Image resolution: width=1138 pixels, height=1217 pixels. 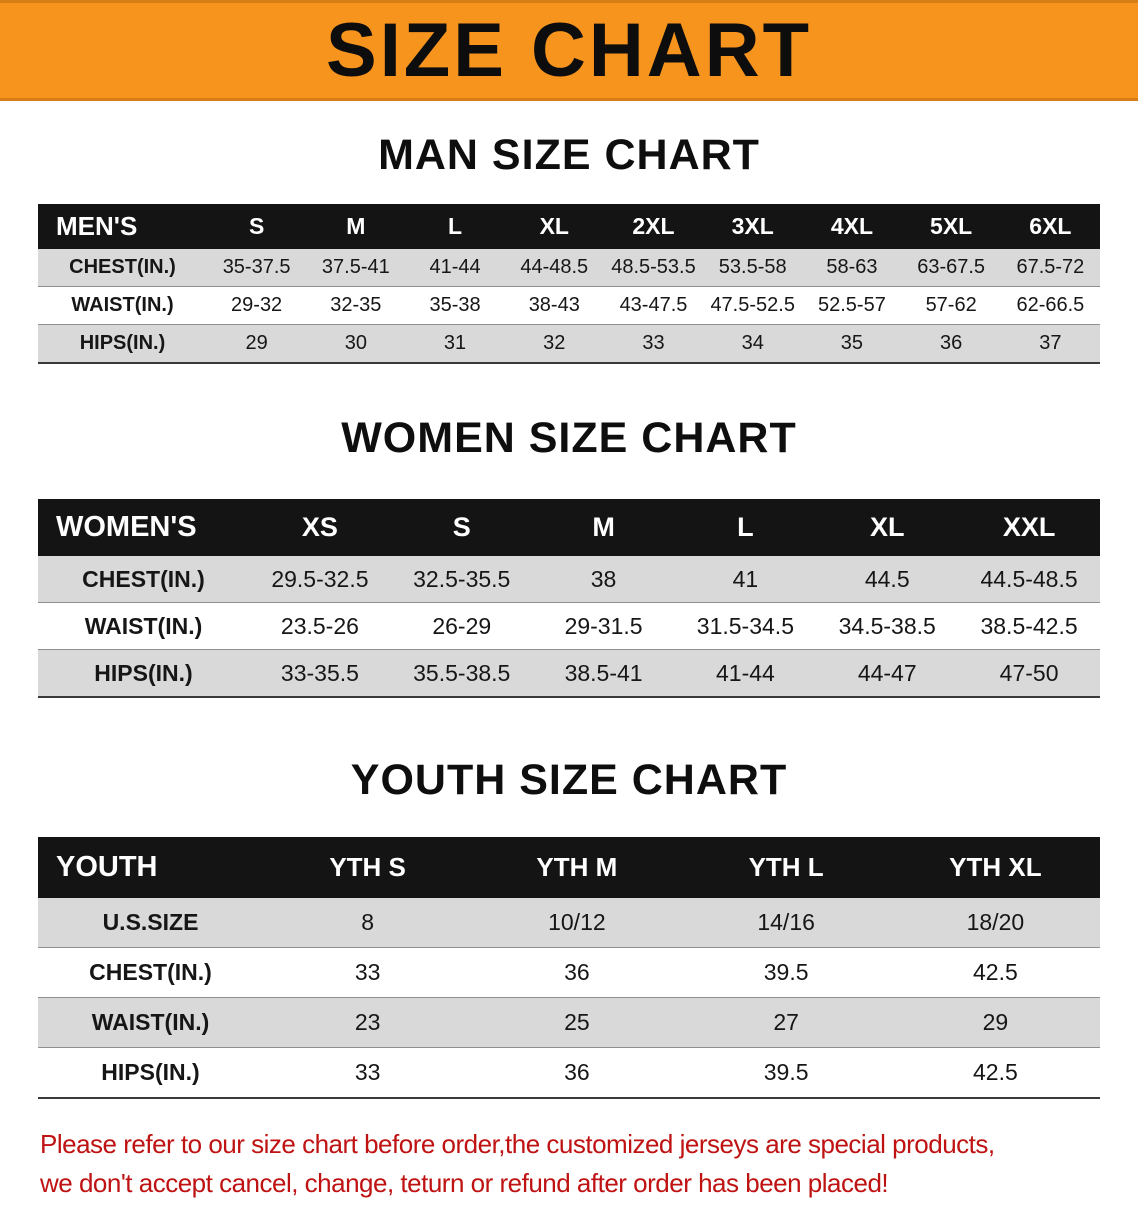 What do you see at coordinates (995, 922) in the screenshot?
I see `size-value-cell: 18/20` at bounding box center [995, 922].